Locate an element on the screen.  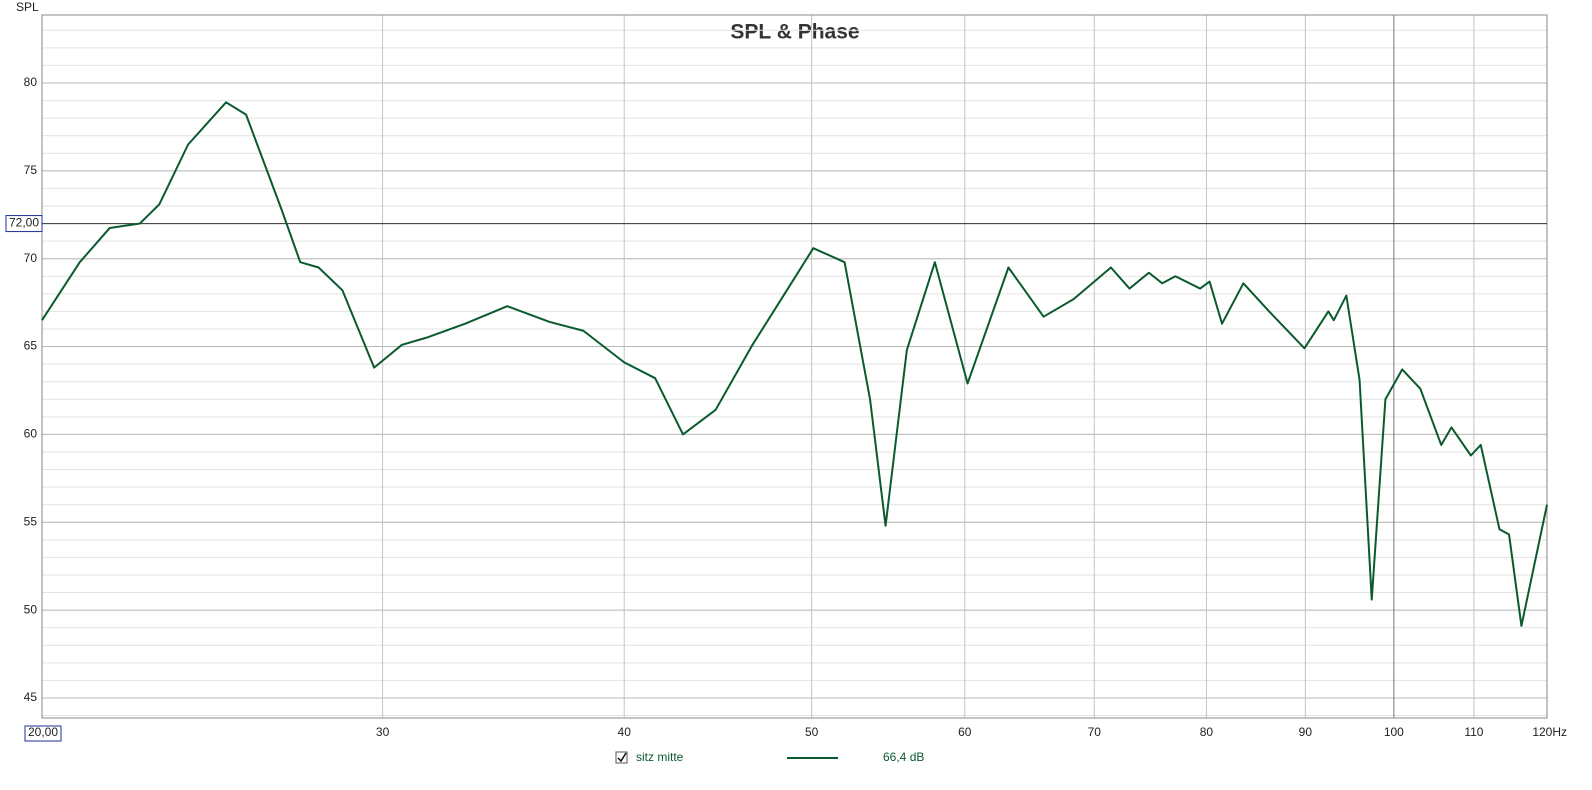
y-tick-label: 75 is located at coordinates (31, 170).